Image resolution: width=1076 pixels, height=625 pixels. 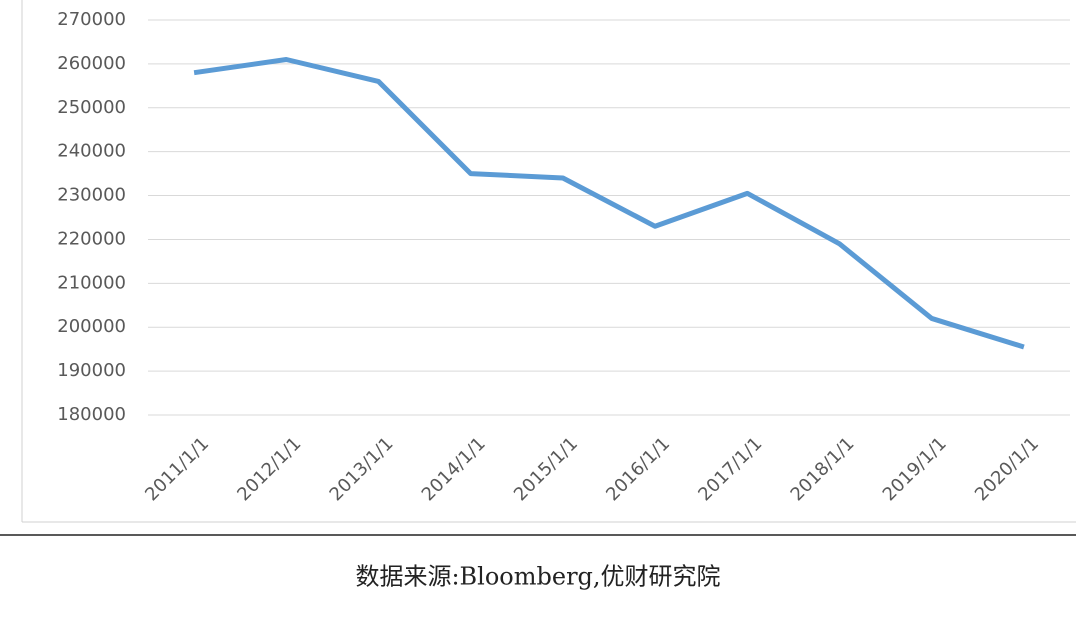 I want to click on source-note: 数据来源:Bloomberg,优财研究院, so click(x=537, y=577).